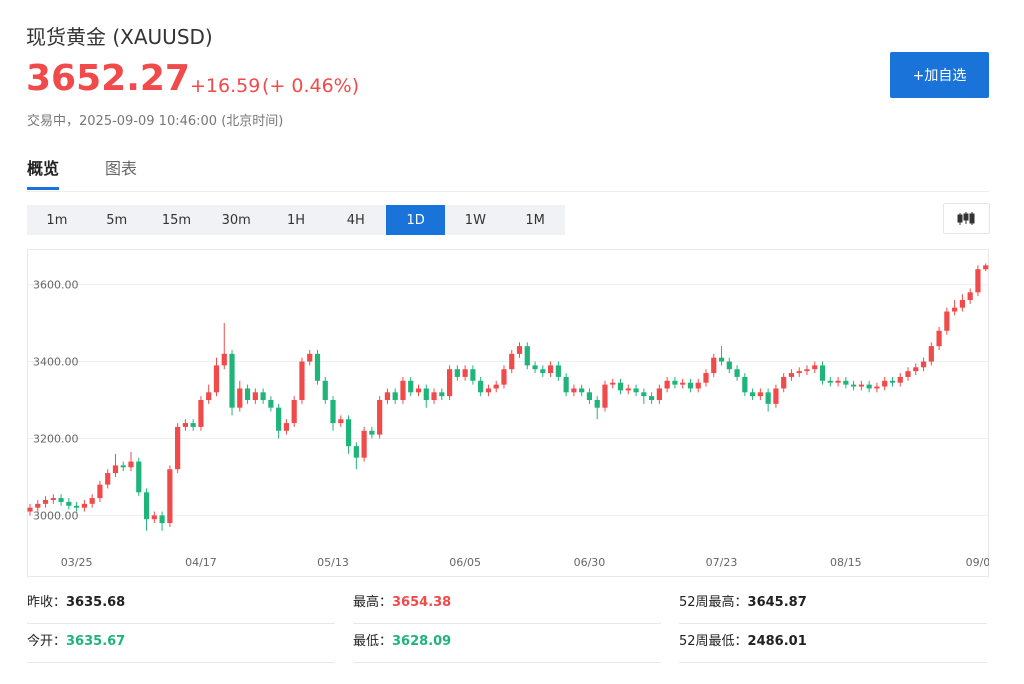 Image resolution: width=1024 pixels, height=684 pixels. Describe the element at coordinates (590, 562) in the screenshot. I see `x-tick-label: 06/30` at that location.